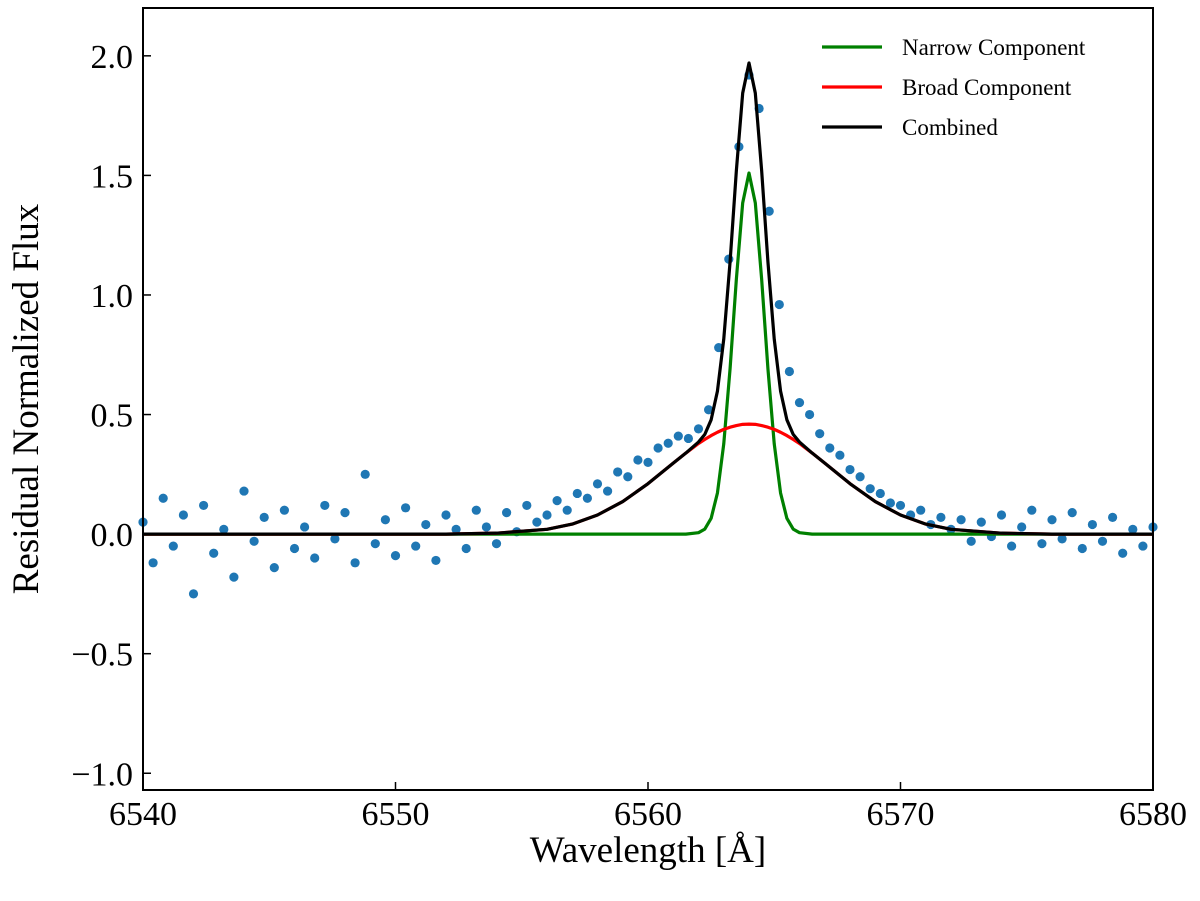 The height and width of the screenshot is (901, 1200). What do you see at coordinates (994, 47) in the screenshot?
I see `legend-label: Narrow Component` at bounding box center [994, 47].